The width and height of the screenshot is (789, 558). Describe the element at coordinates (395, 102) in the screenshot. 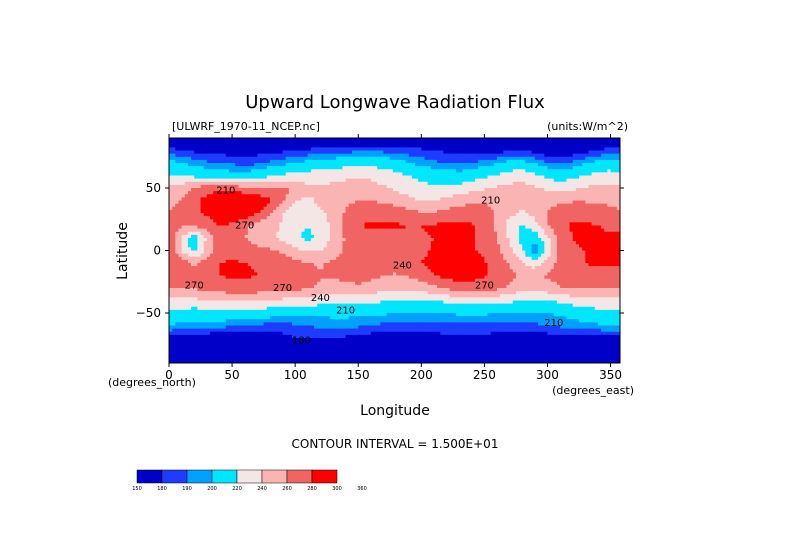

I see `chart-title: Upward Longwave Radiation Flux` at that location.